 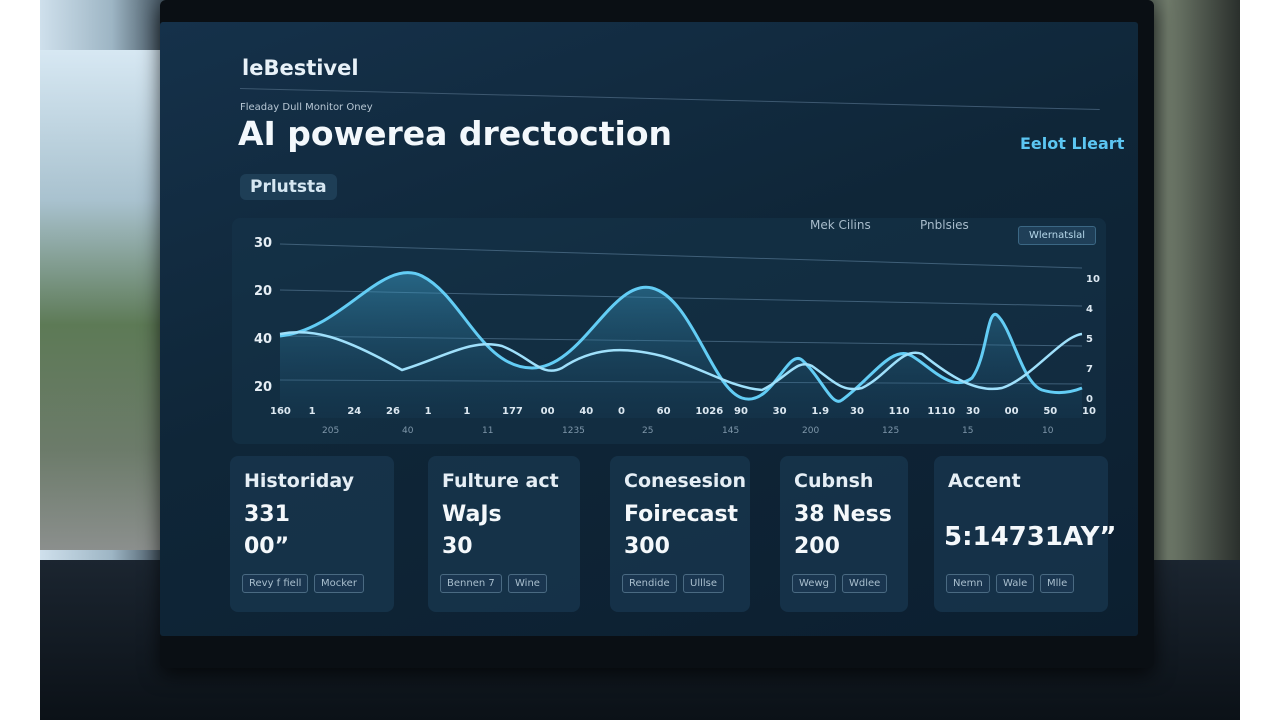 I want to click on y-tick-label: 30, so click(x=263, y=243).